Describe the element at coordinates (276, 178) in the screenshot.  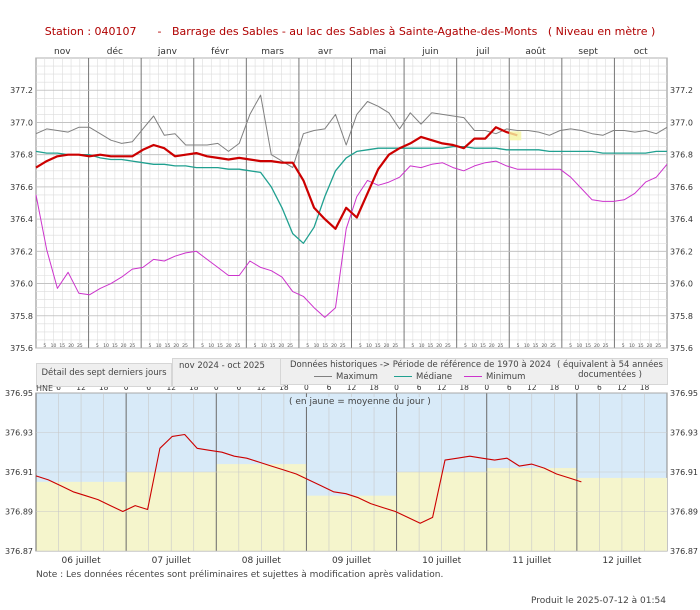
I see `series-current-year-line` at that location.